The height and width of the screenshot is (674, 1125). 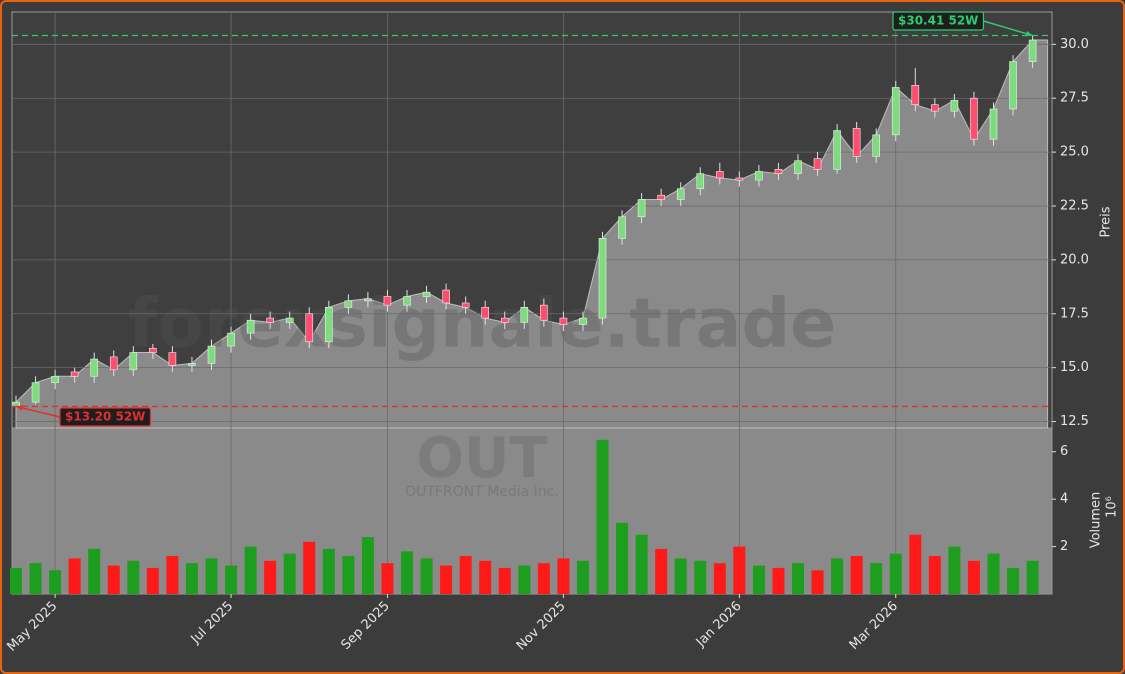 What do you see at coordinates (1074, 367) in the screenshot?
I see `y-tick-label: 15.0` at bounding box center [1074, 367].